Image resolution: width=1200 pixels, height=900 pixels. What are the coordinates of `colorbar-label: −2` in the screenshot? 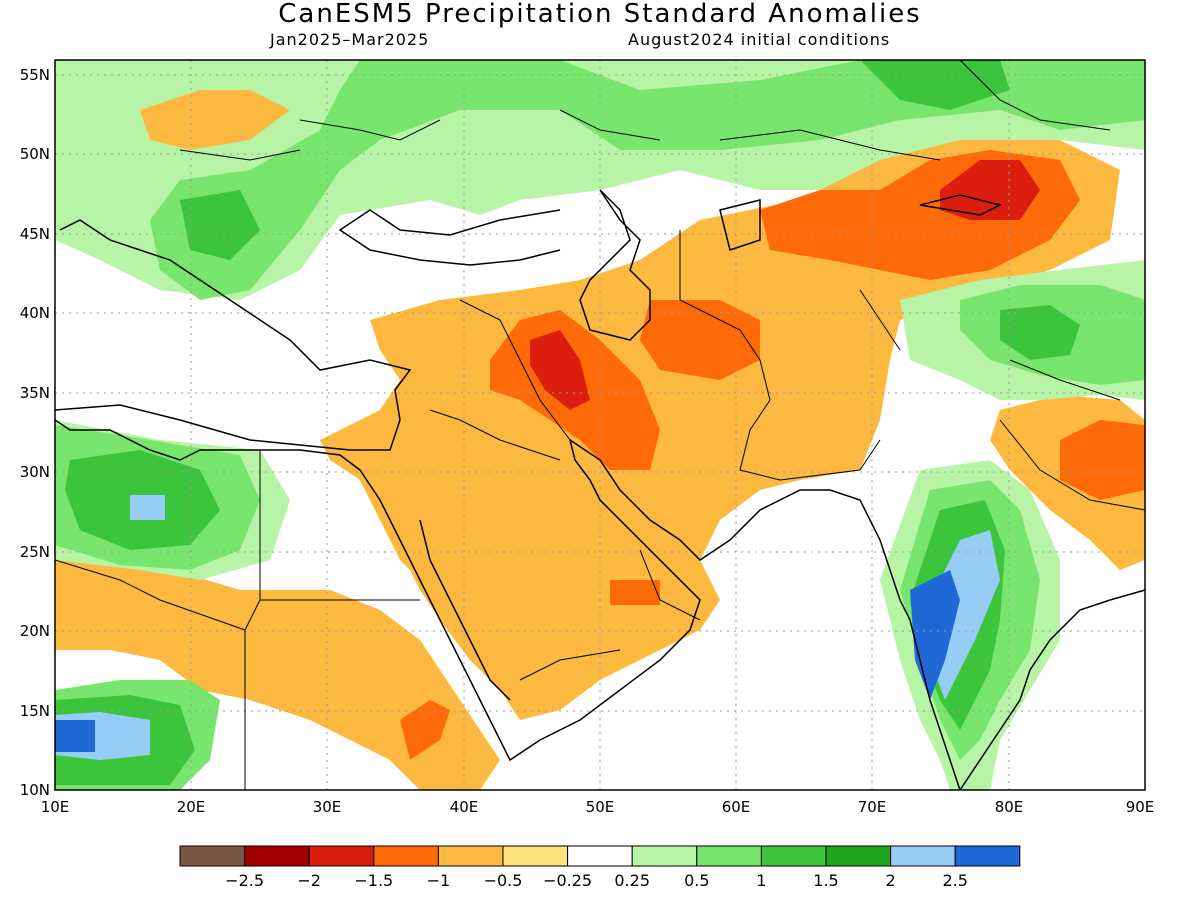 It's located at (309, 880).